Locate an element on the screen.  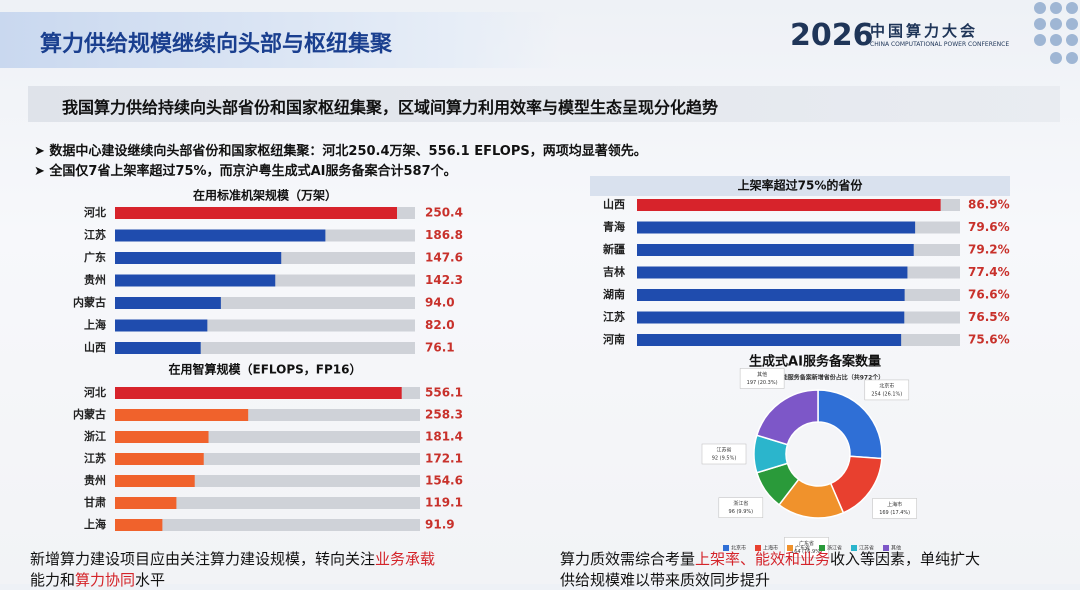
chart-subtitle: 生成式人工智能服务备案新增省份占比（共972个） is located at coordinates (815, 378).